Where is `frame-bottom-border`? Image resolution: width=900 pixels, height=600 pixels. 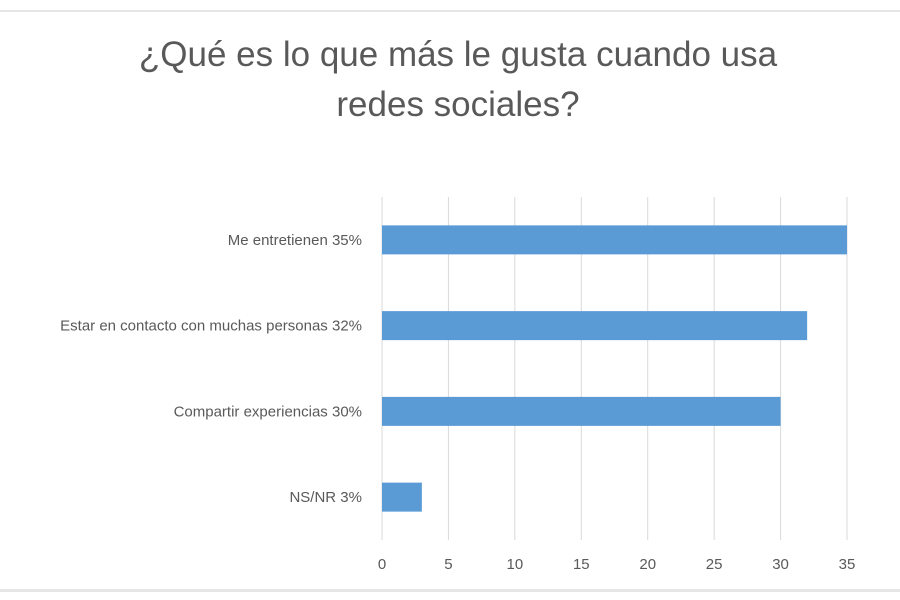
frame-bottom-border is located at coordinates (450, 590).